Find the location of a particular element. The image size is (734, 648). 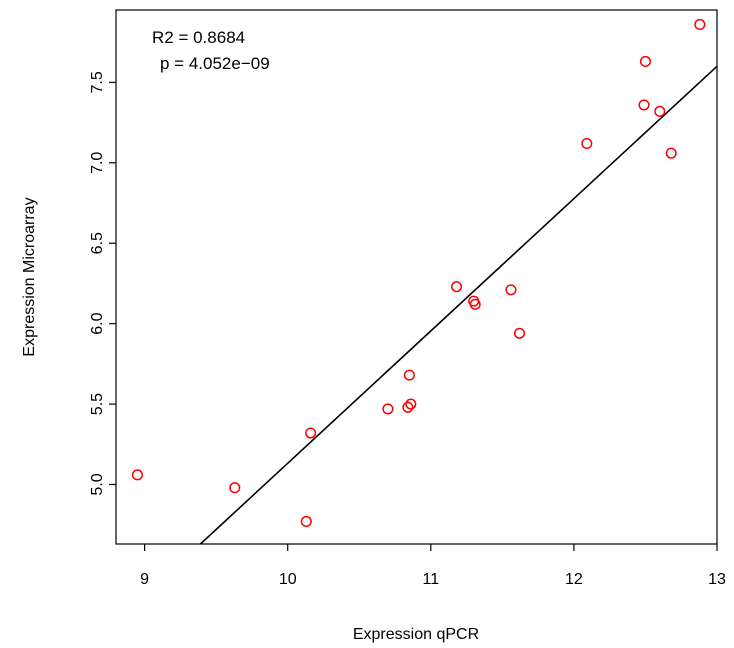

annotation-p-value: p = 4.052e−09 is located at coordinates (215, 63).